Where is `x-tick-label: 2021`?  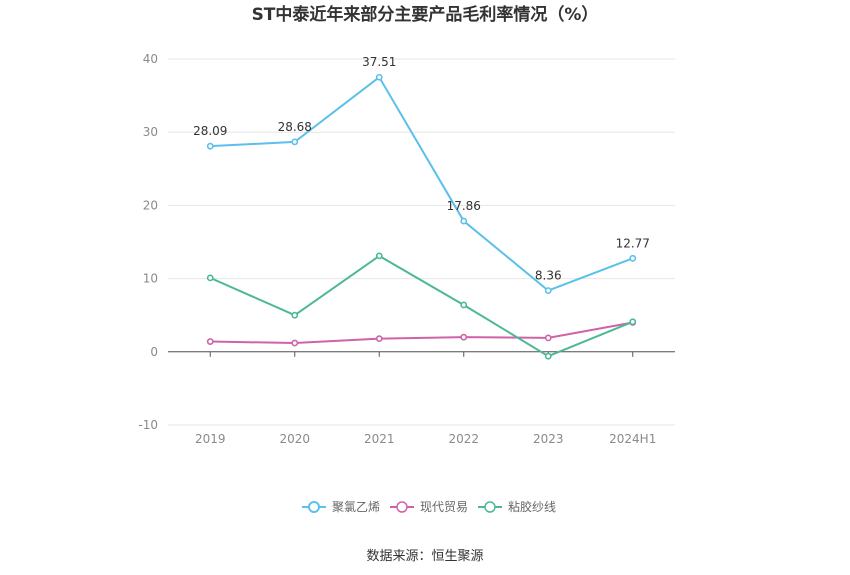 x-tick-label: 2021 is located at coordinates (379, 439).